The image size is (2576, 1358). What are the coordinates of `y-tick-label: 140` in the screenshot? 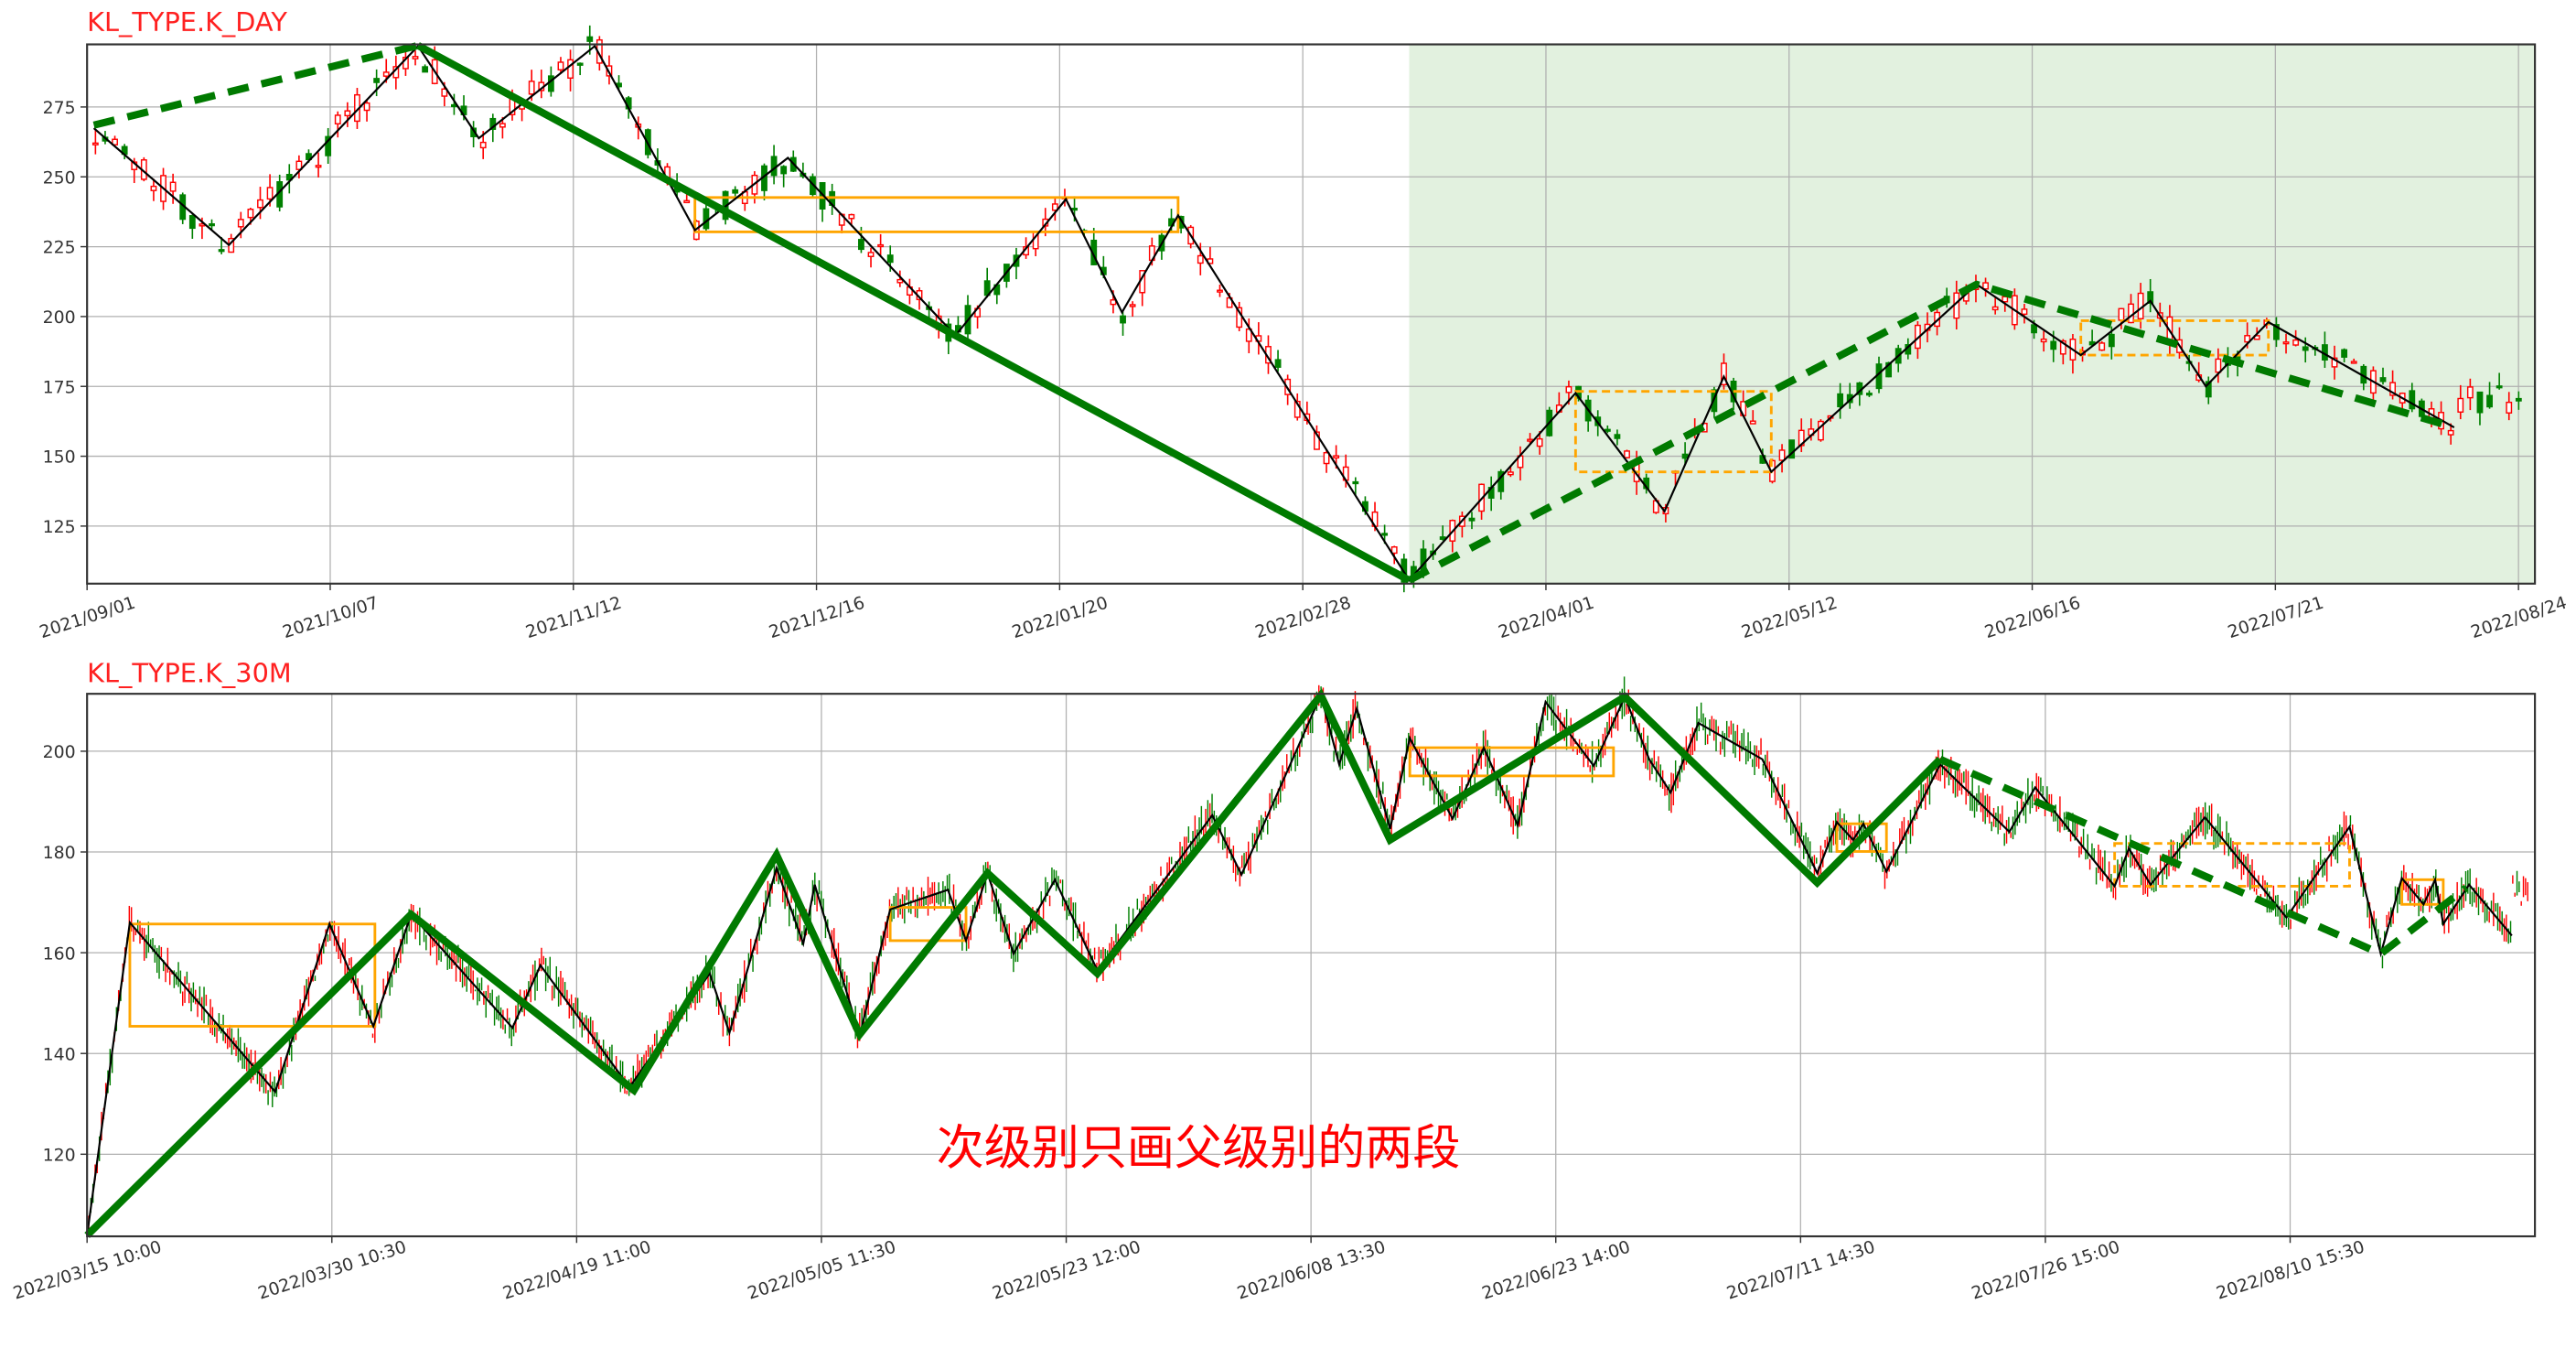 It's located at (59, 1054).